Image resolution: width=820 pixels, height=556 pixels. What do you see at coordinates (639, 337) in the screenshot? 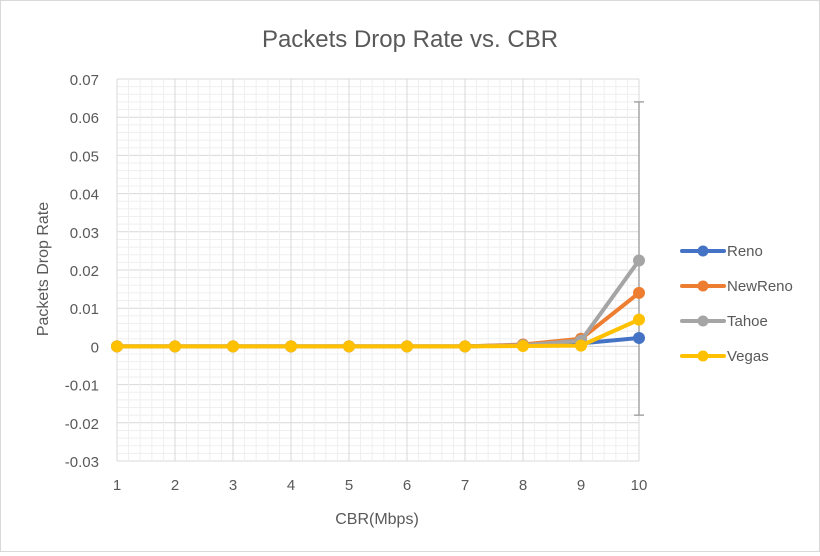
I see `data-point-reno` at bounding box center [639, 337].